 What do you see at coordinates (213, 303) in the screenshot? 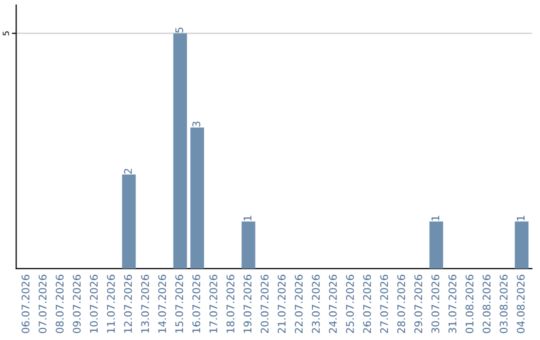
I see `x-tick-label: 17.07.2026` at bounding box center [213, 303].